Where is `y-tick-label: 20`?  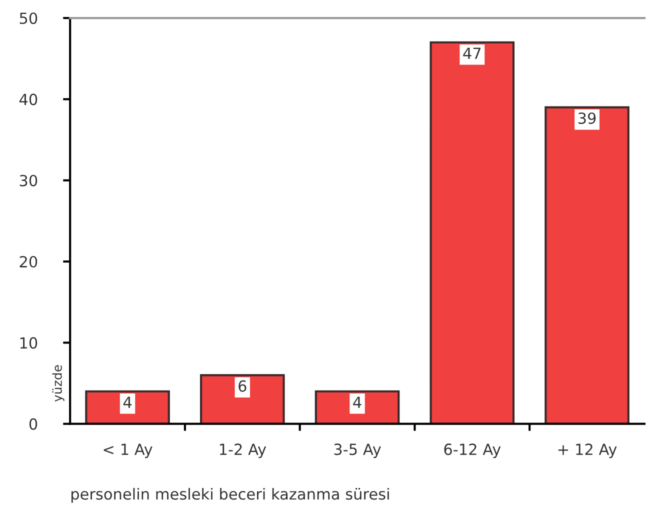 y-tick-label: 20 is located at coordinates (29, 262).